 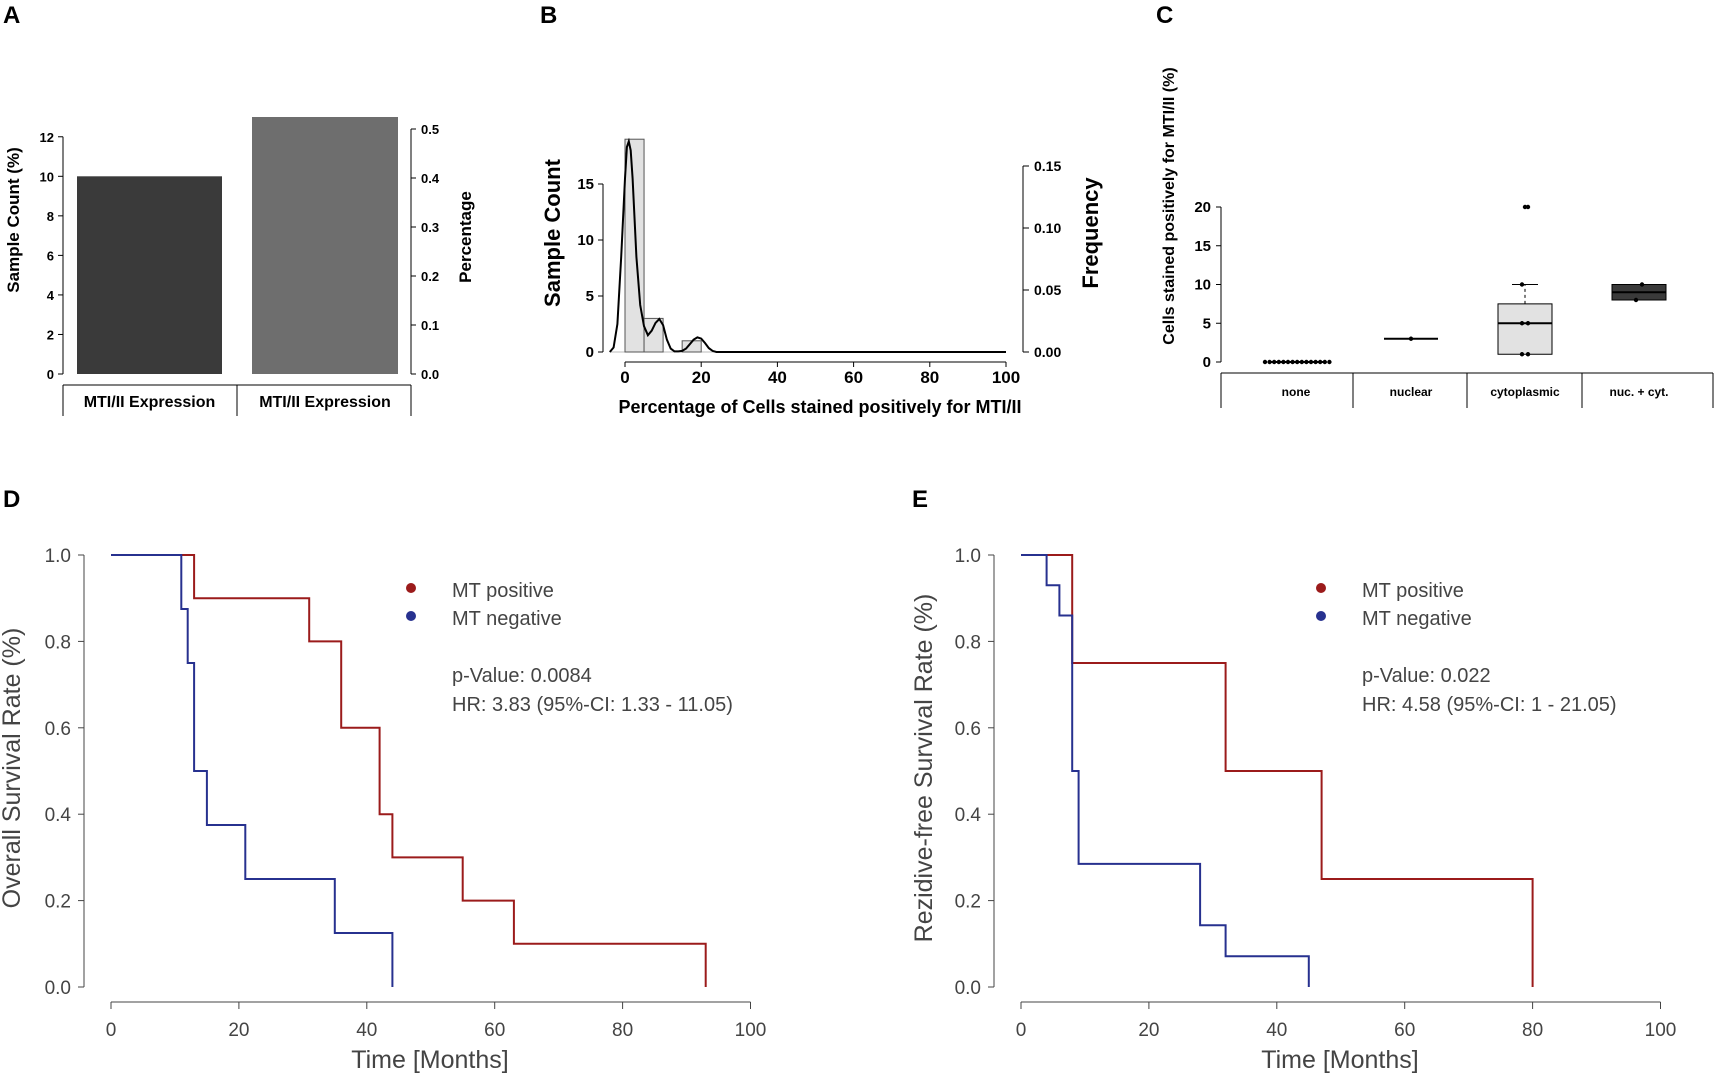 I want to click on d-y-tick-label: 0.2, so click(x=58, y=902).